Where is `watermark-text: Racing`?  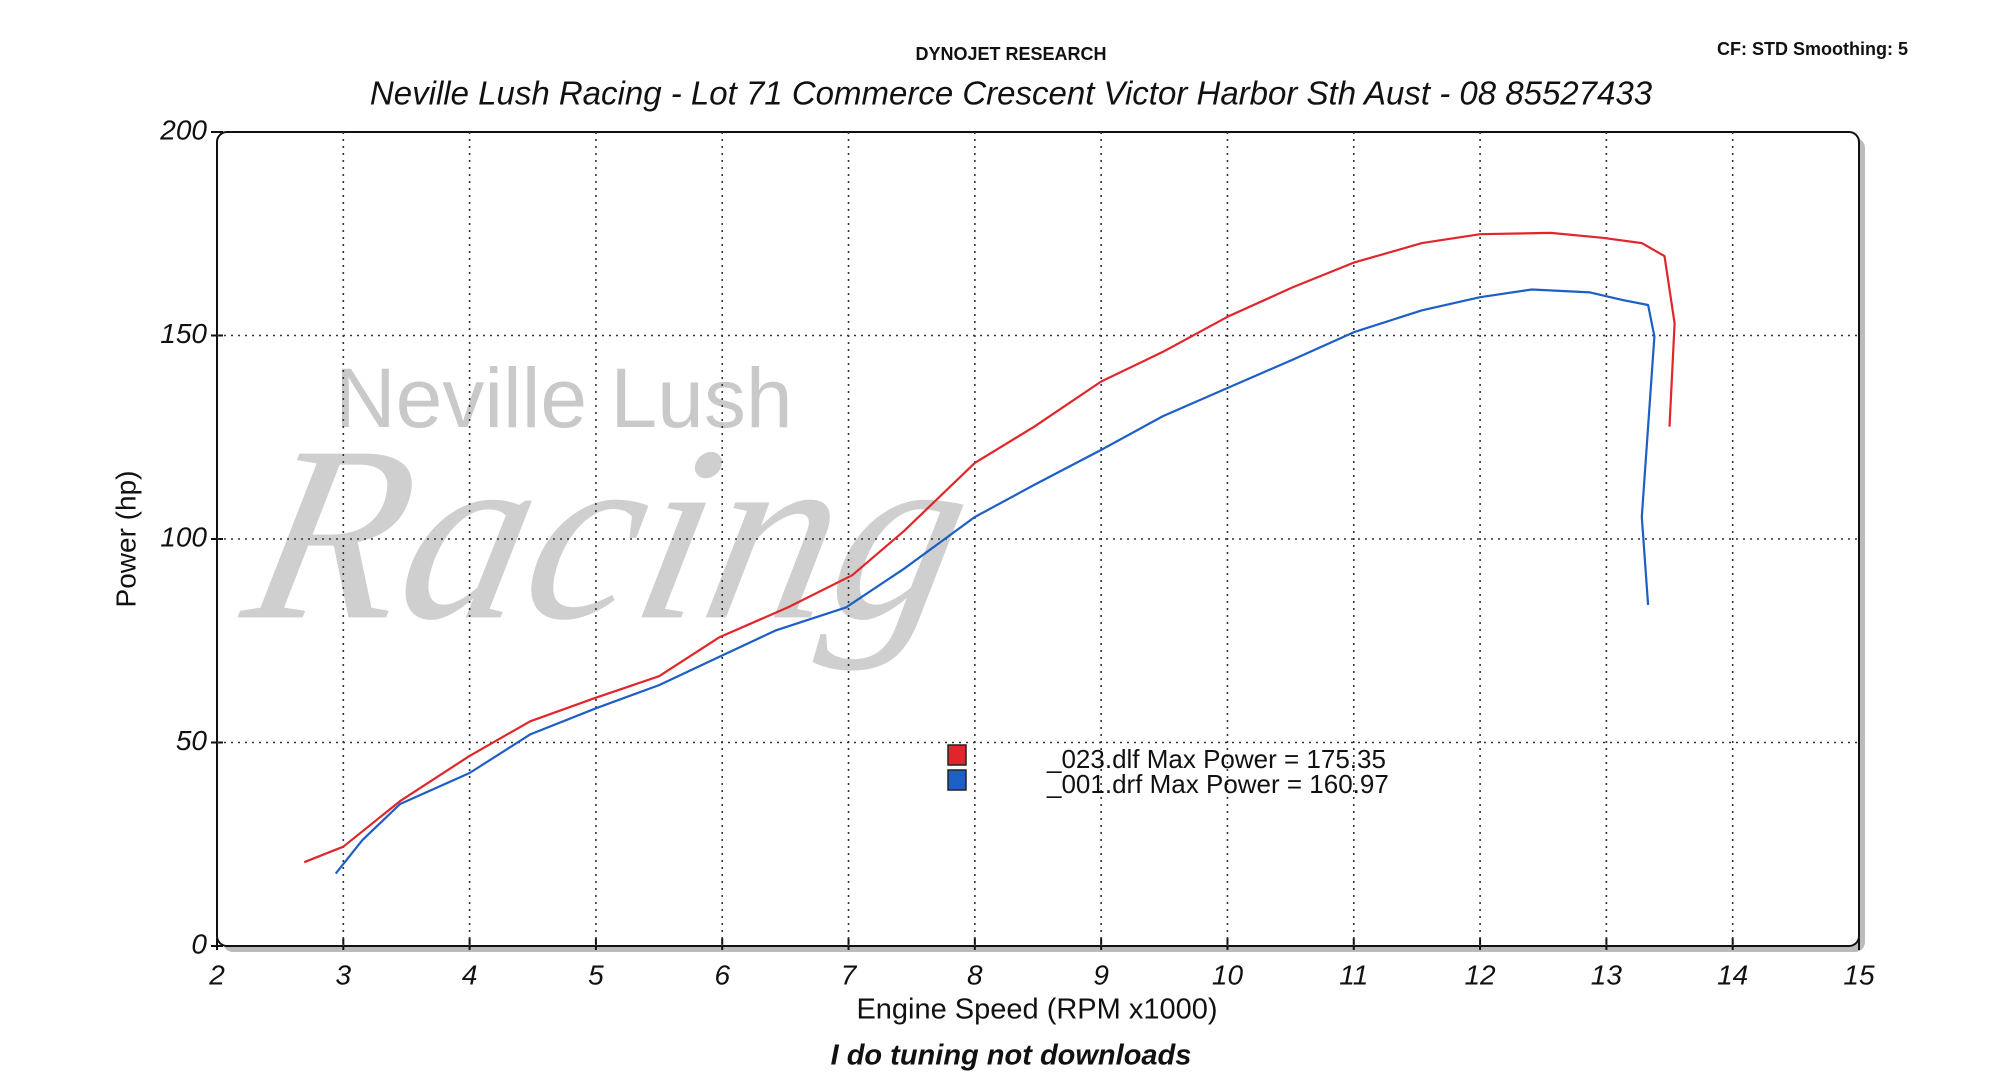
watermark-text: Racing is located at coordinates (609, 533).